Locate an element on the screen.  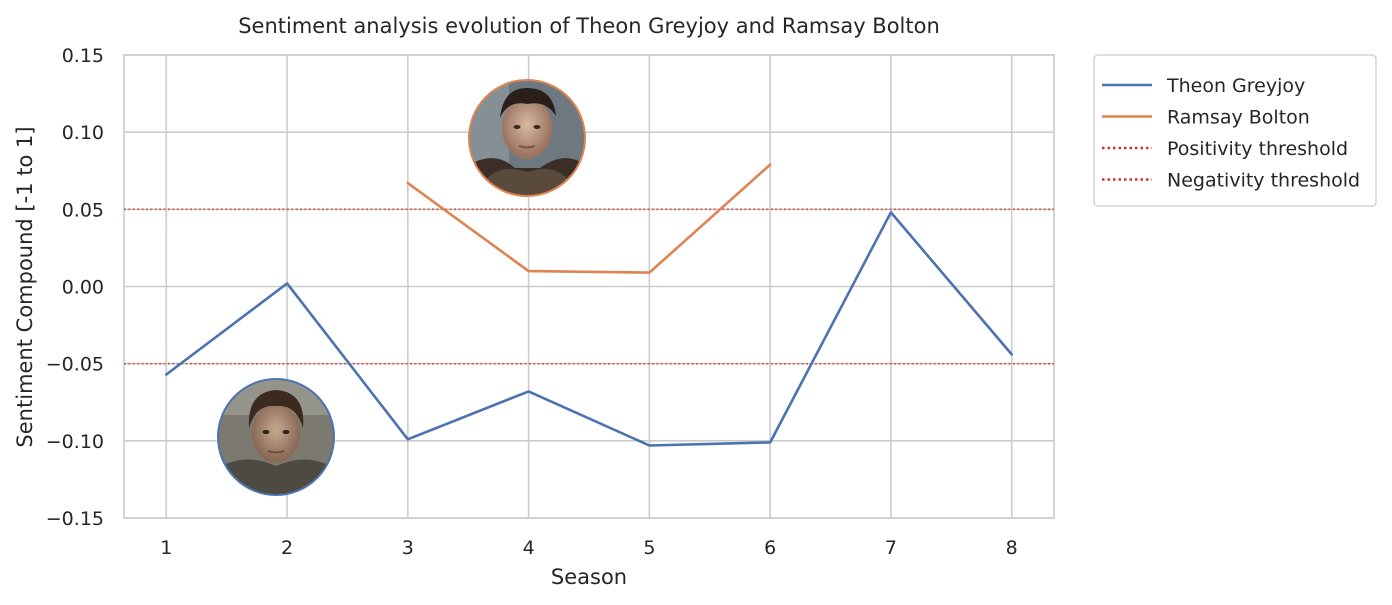
legend-label: Ramsay Bolton is located at coordinates (1238, 118).